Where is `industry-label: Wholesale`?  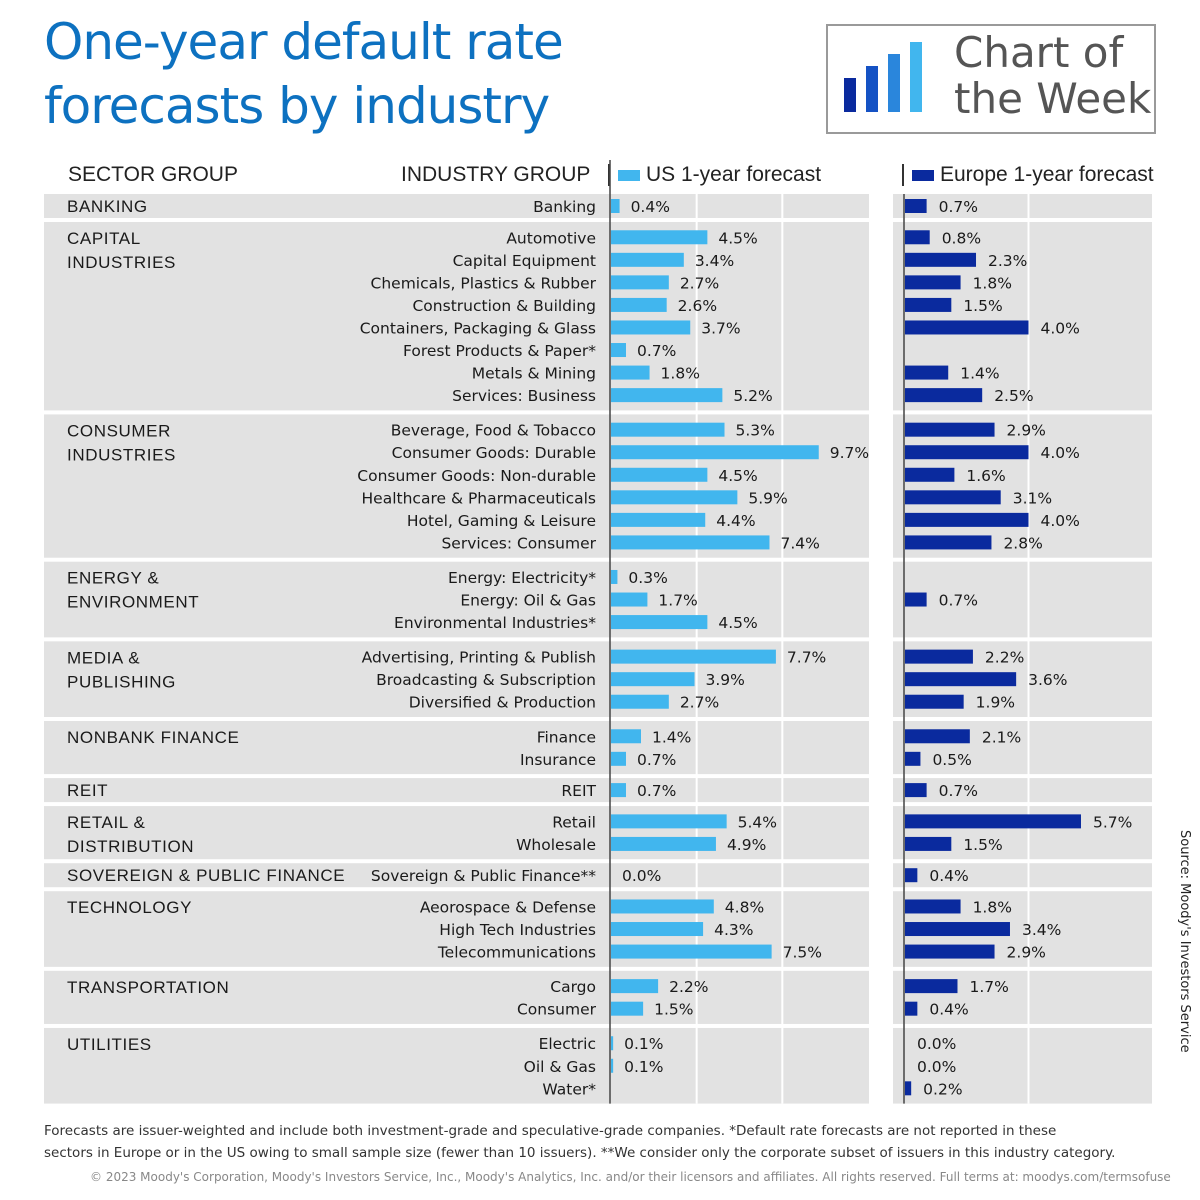
industry-label: Wholesale is located at coordinates (556, 845).